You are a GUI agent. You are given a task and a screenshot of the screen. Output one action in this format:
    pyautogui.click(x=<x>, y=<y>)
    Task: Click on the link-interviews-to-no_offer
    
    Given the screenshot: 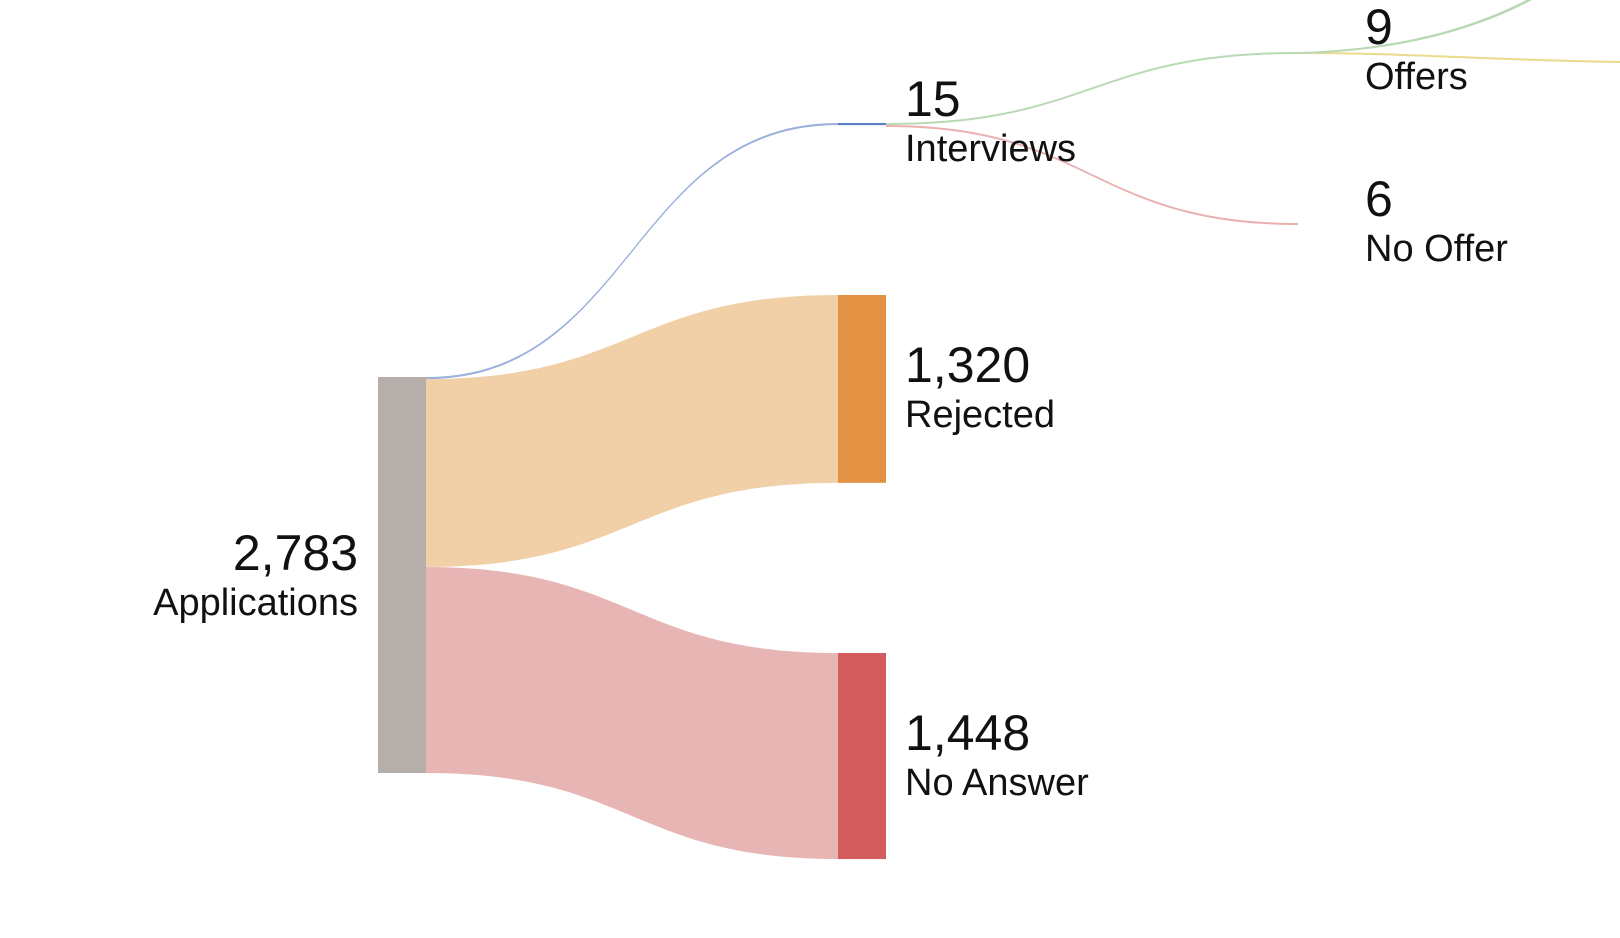 What is the action you would take?
    pyautogui.click(x=1092, y=175)
    